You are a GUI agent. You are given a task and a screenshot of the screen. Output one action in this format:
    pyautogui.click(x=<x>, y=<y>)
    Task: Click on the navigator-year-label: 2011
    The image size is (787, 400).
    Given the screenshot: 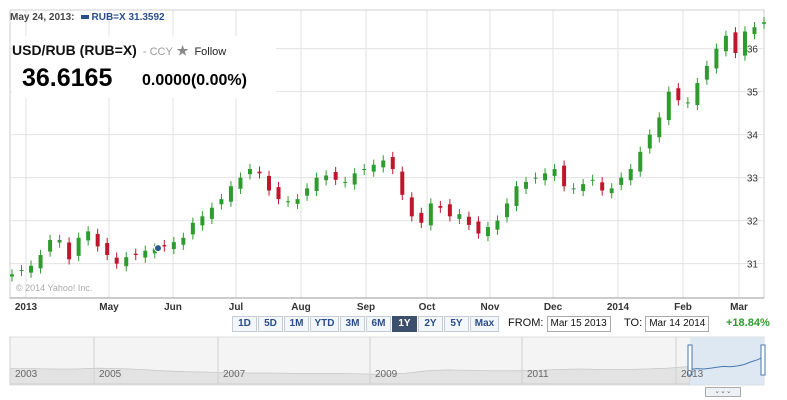 What is the action you would take?
    pyautogui.click(x=538, y=374)
    